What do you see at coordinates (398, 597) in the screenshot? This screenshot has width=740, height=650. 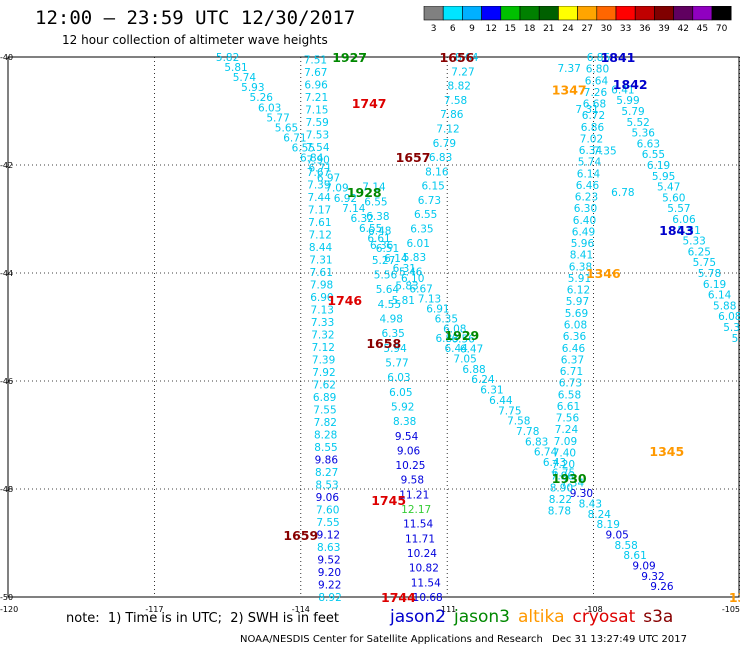 I see `pass-time-label: 1744` at bounding box center [398, 597].